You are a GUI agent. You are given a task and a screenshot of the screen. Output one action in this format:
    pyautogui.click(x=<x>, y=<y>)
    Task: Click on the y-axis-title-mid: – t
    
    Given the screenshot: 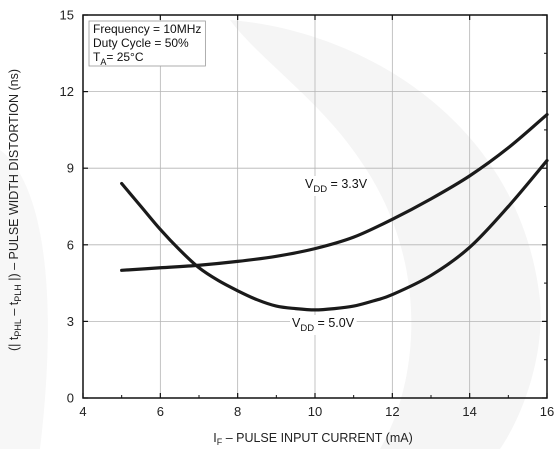 What is the action you would take?
    pyautogui.click(x=14, y=310)
    